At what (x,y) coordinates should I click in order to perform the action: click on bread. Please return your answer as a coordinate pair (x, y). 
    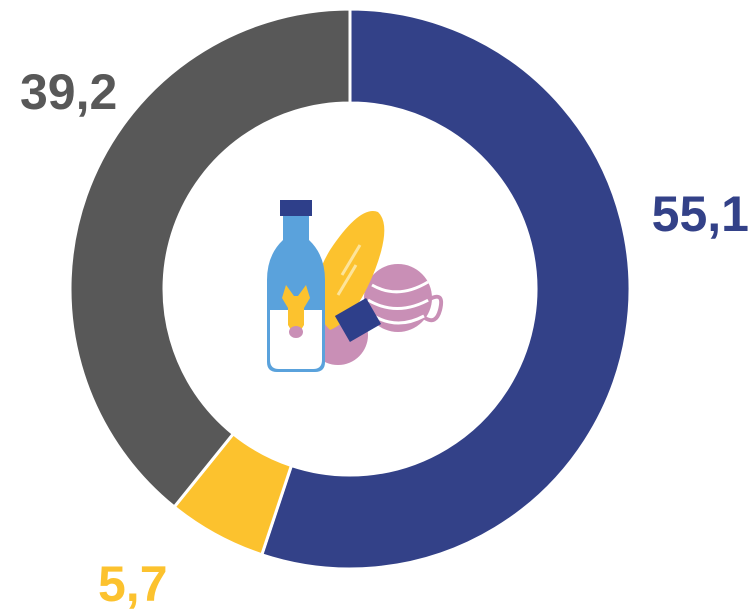
    Looking at the image, I should click on (350, 270).